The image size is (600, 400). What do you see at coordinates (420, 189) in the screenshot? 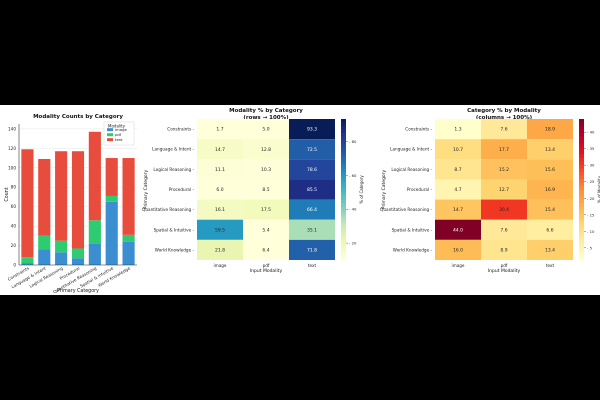
I see `heatmap-cols-row-label: Procedural -` at bounding box center [420, 189].